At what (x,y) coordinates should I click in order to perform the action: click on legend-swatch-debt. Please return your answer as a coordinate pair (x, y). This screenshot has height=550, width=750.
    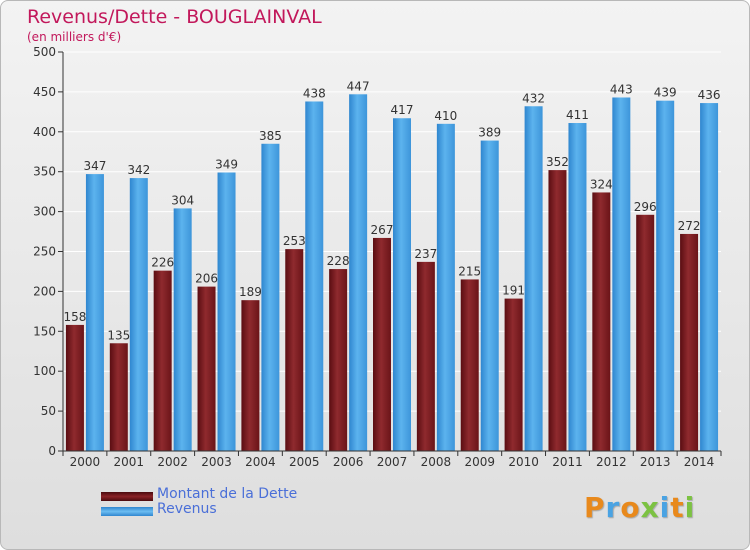
    Looking at the image, I should click on (127, 496).